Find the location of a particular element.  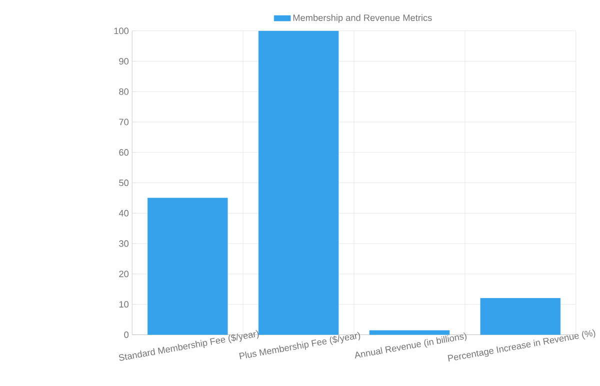

y-tick-label: 70 is located at coordinates (124, 122).